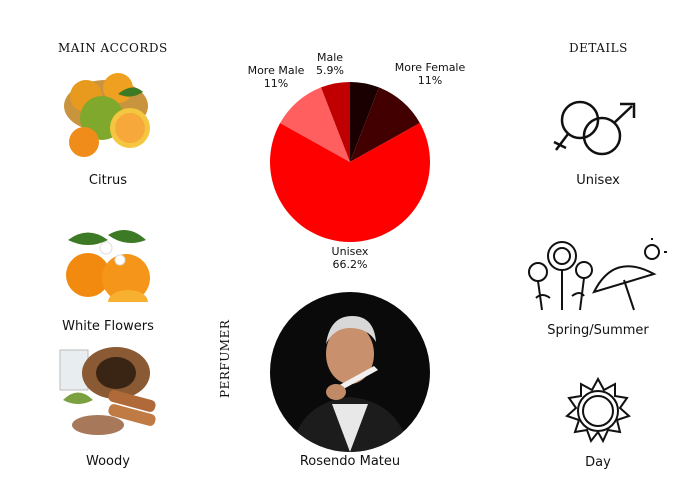 The width and height of the screenshot is (700, 500). What do you see at coordinates (364, 122) in the screenshot?
I see `pie-slice-female` at bounding box center [364, 122].